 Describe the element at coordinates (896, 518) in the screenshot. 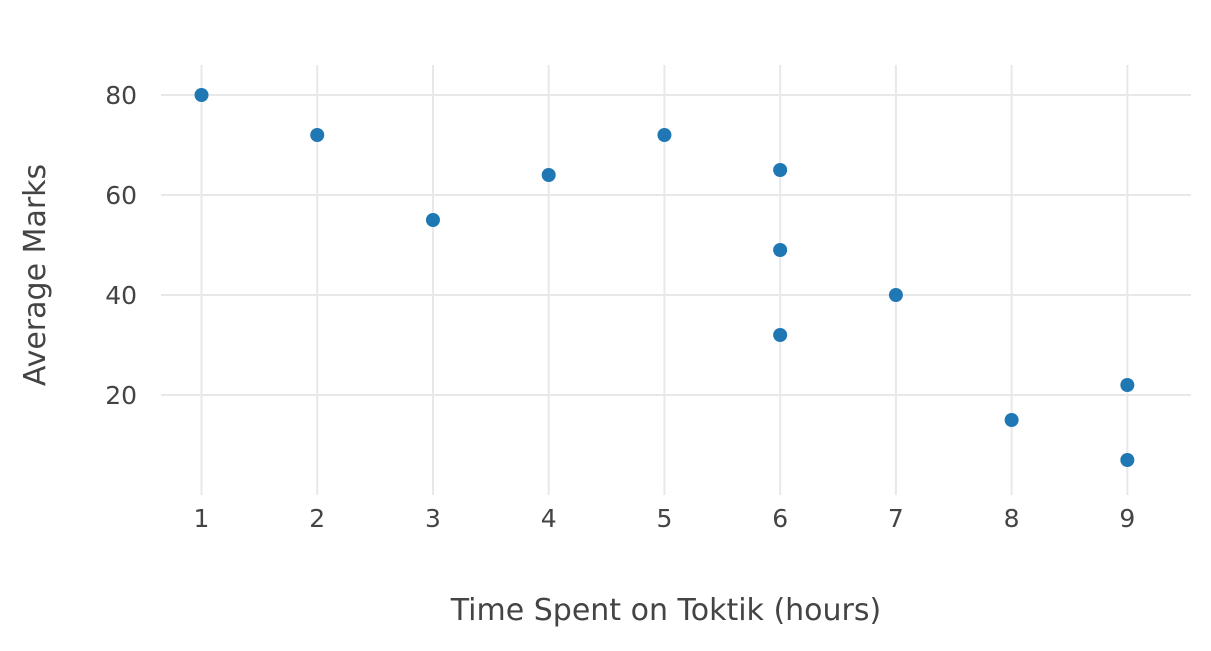

I see `x-tick-label-7: 7` at that location.